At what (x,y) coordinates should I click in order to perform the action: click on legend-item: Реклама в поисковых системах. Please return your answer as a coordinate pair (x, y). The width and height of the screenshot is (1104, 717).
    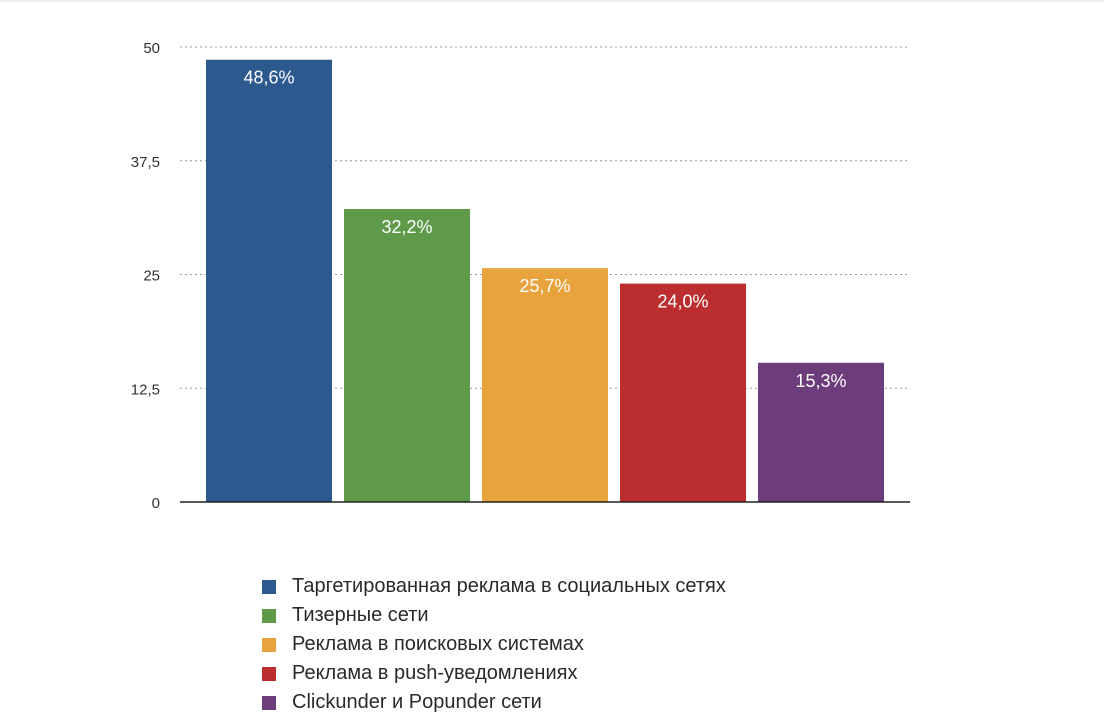
    Looking at the image, I should click on (494, 644).